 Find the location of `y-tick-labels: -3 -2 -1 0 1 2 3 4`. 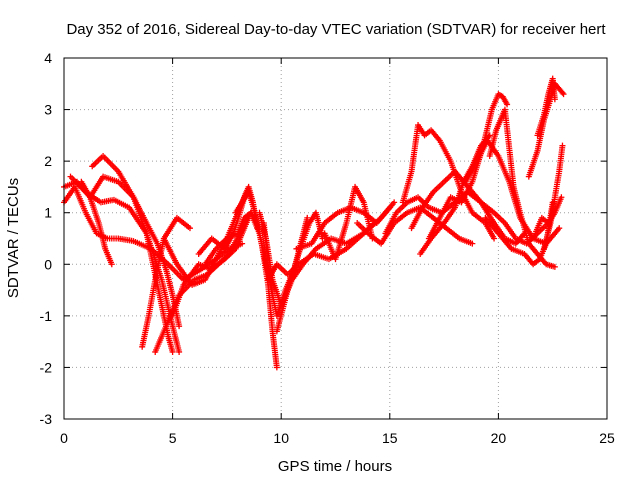

y-tick-labels: -3 -2 -1 0 1 2 3 4 is located at coordinates (46, 238).